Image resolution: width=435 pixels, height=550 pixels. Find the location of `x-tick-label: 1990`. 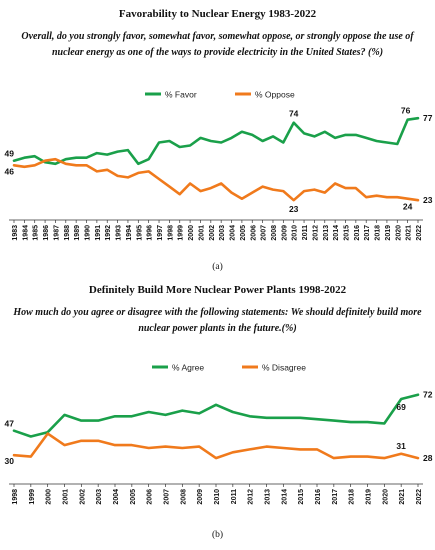

x-tick-label: 1990 is located at coordinates (88, 233).